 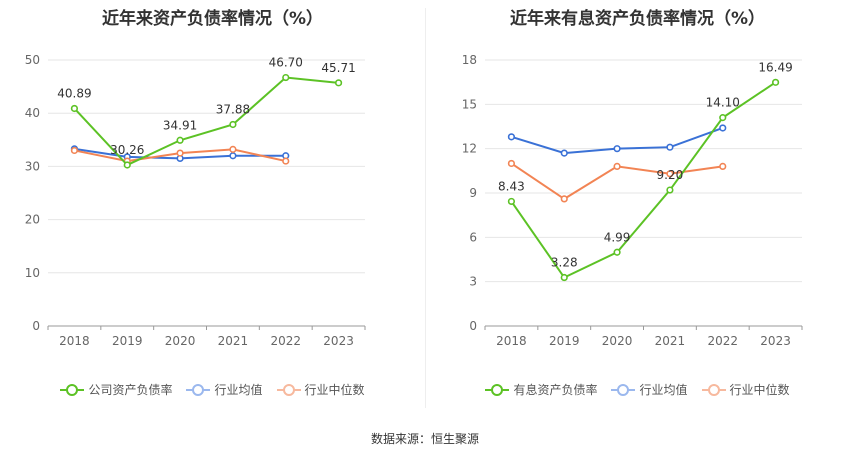 I want to click on data-label: 14.10, so click(x=723, y=103).